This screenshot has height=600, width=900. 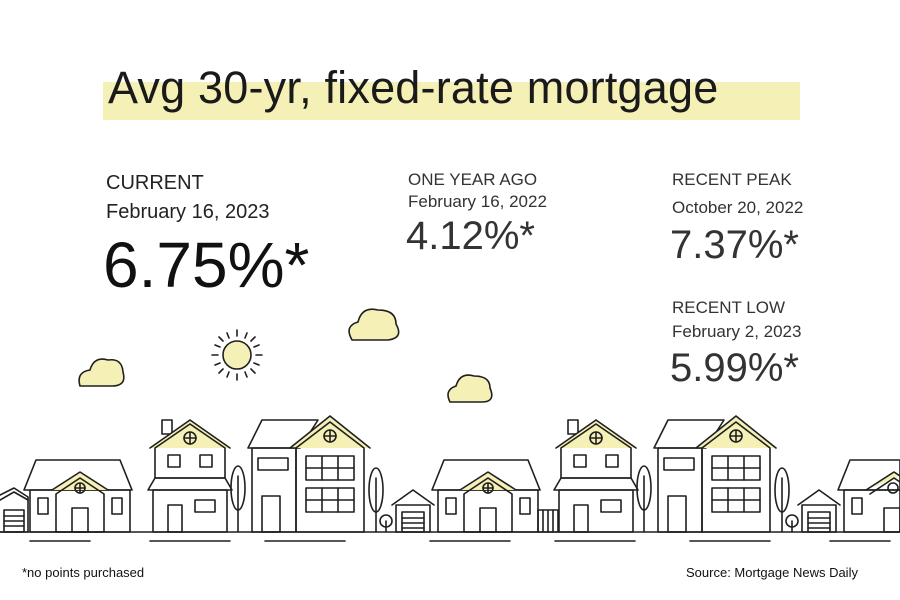 I want to click on title-highlight, so click(x=451, y=101).